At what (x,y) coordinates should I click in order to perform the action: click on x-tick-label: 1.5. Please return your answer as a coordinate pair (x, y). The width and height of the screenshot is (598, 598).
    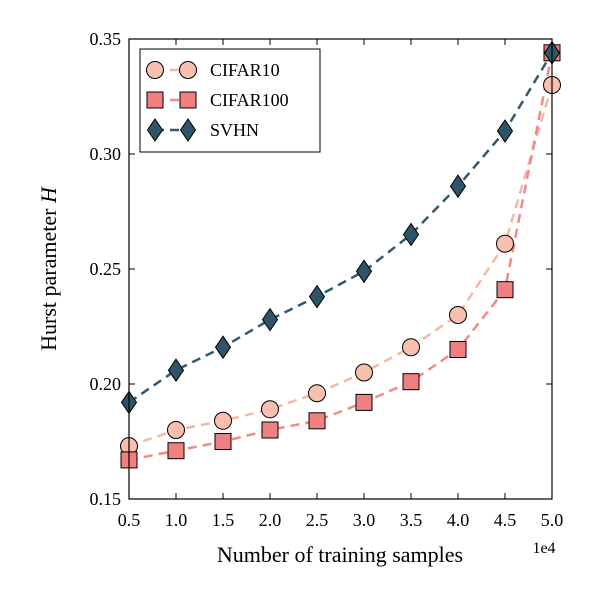
    Looking at the image, I should click on (223, 520).